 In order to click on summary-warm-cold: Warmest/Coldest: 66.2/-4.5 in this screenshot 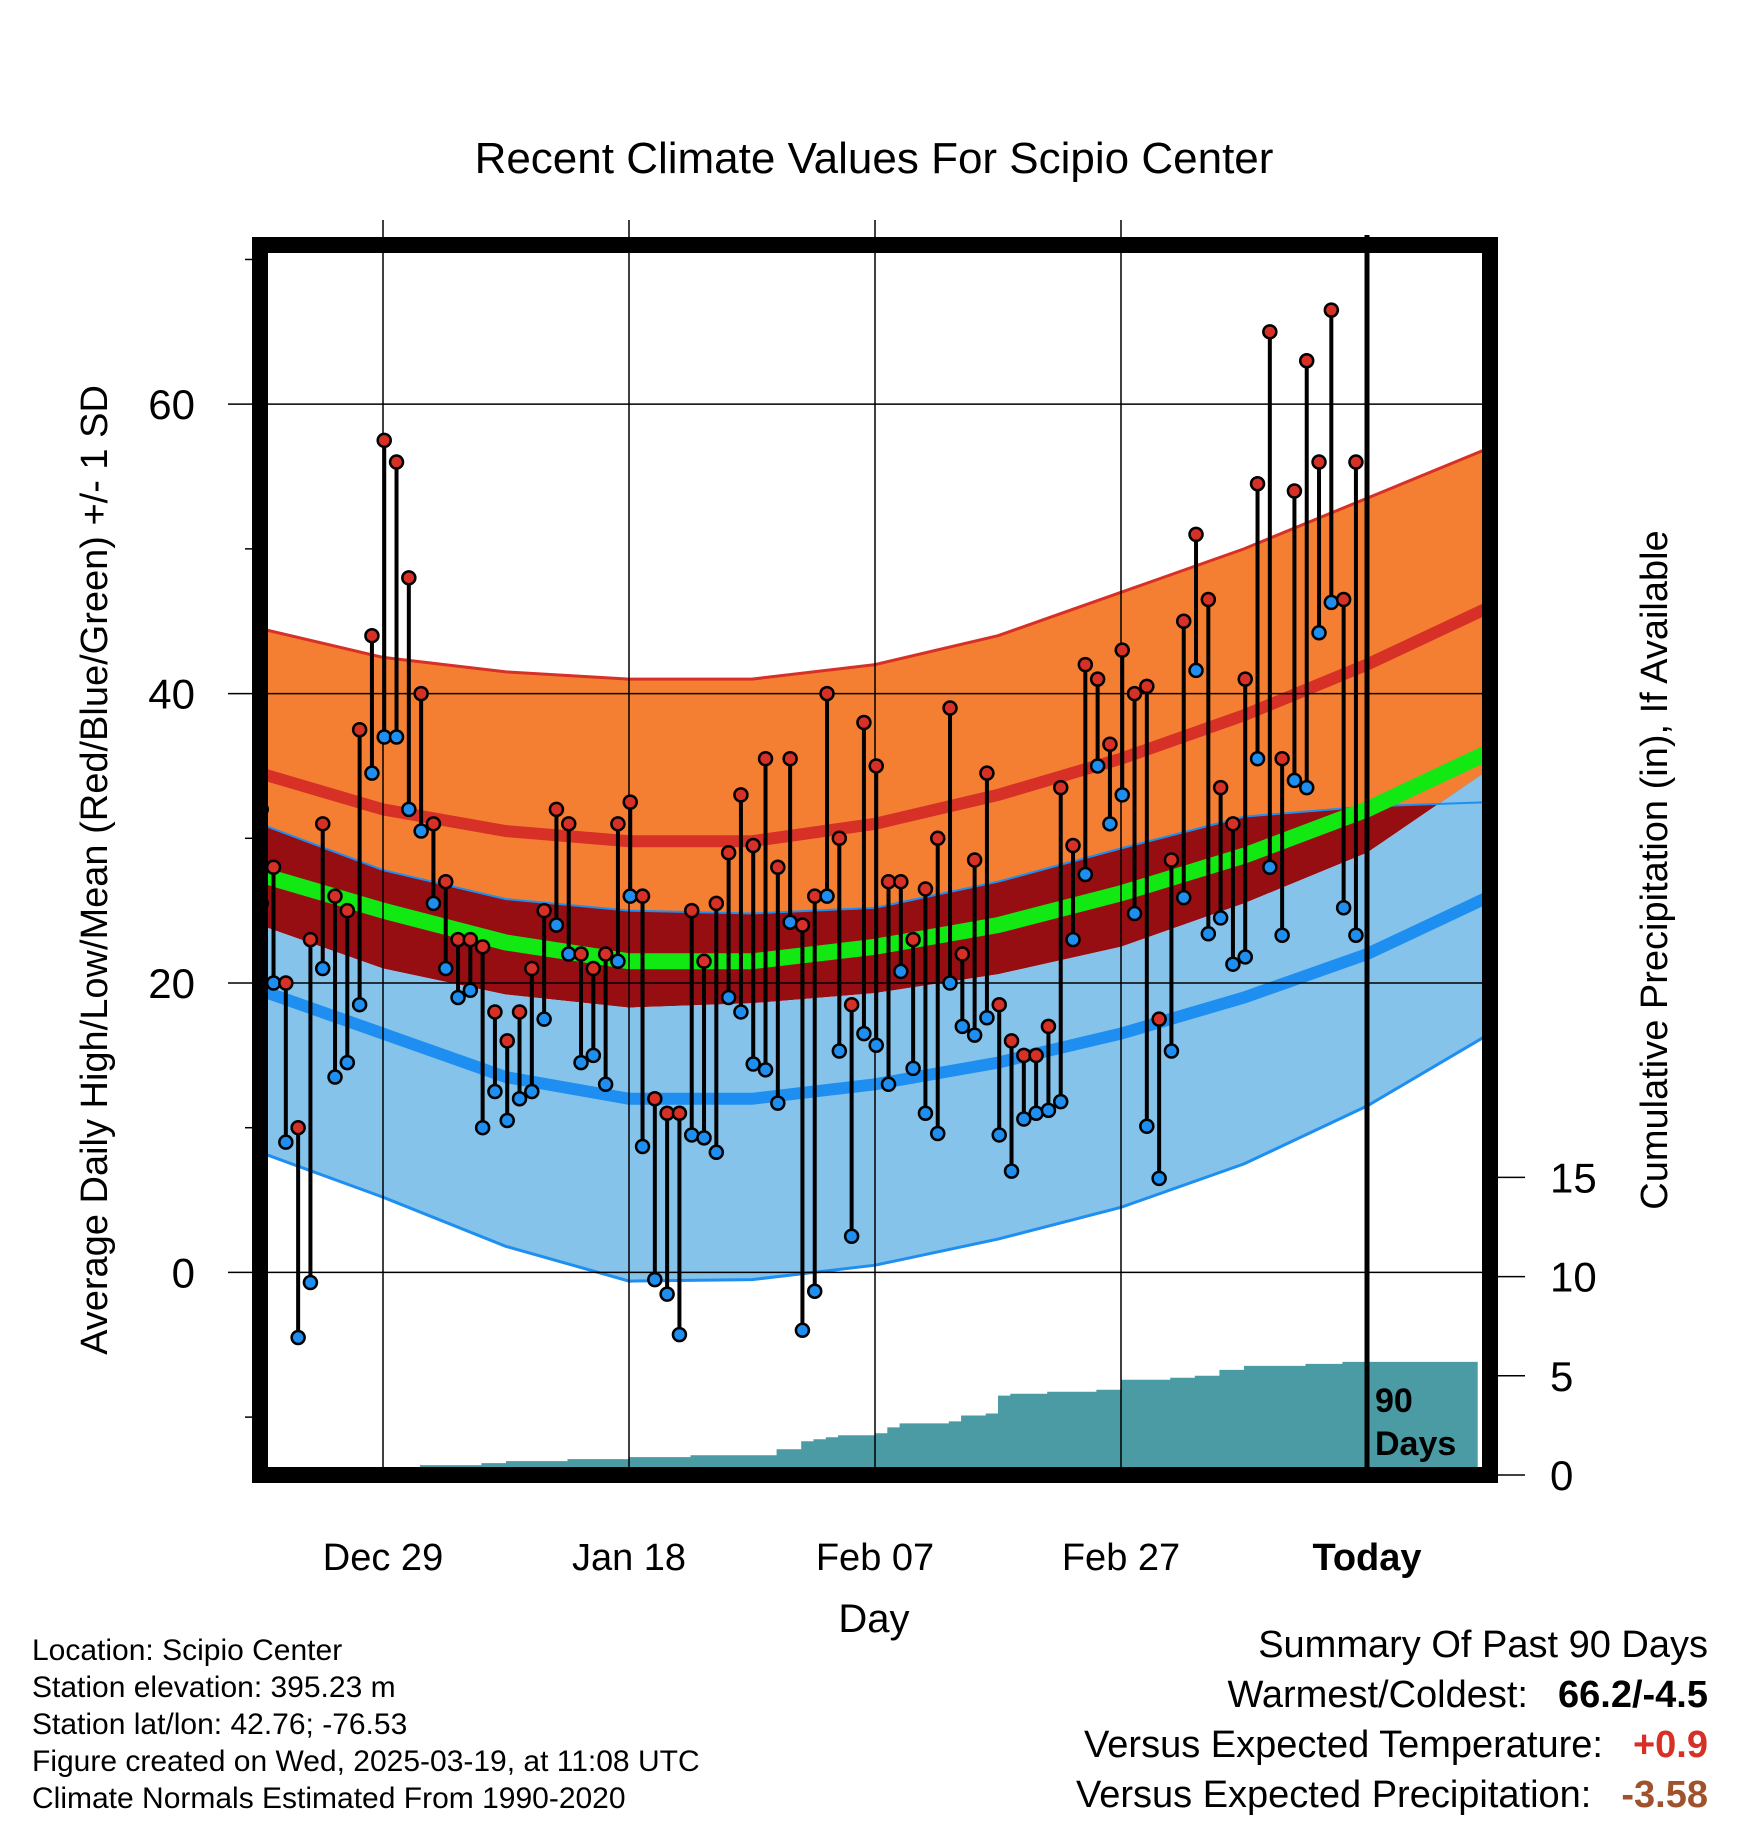, I will do `click(1392, 1695)`.